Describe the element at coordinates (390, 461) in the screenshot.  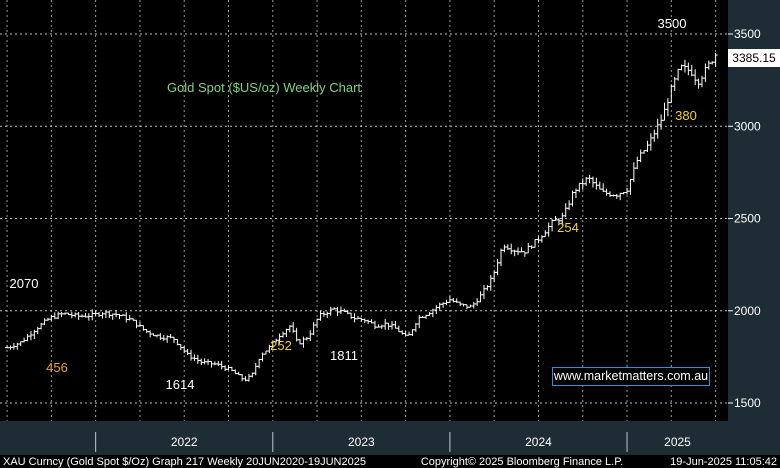
I see `footer-band` at that location.